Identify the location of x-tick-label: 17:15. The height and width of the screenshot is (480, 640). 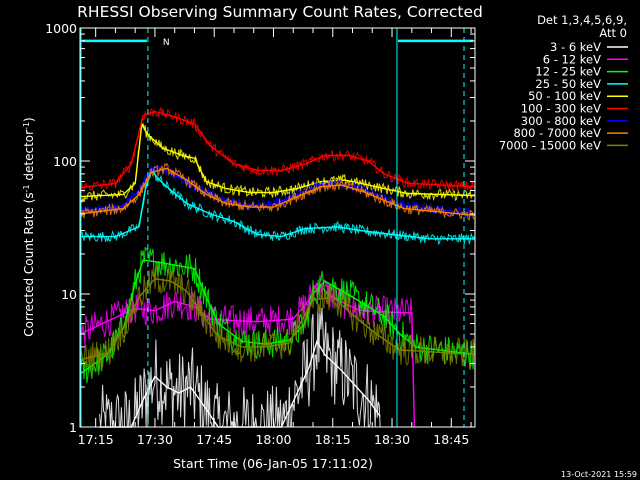
(96, 439).